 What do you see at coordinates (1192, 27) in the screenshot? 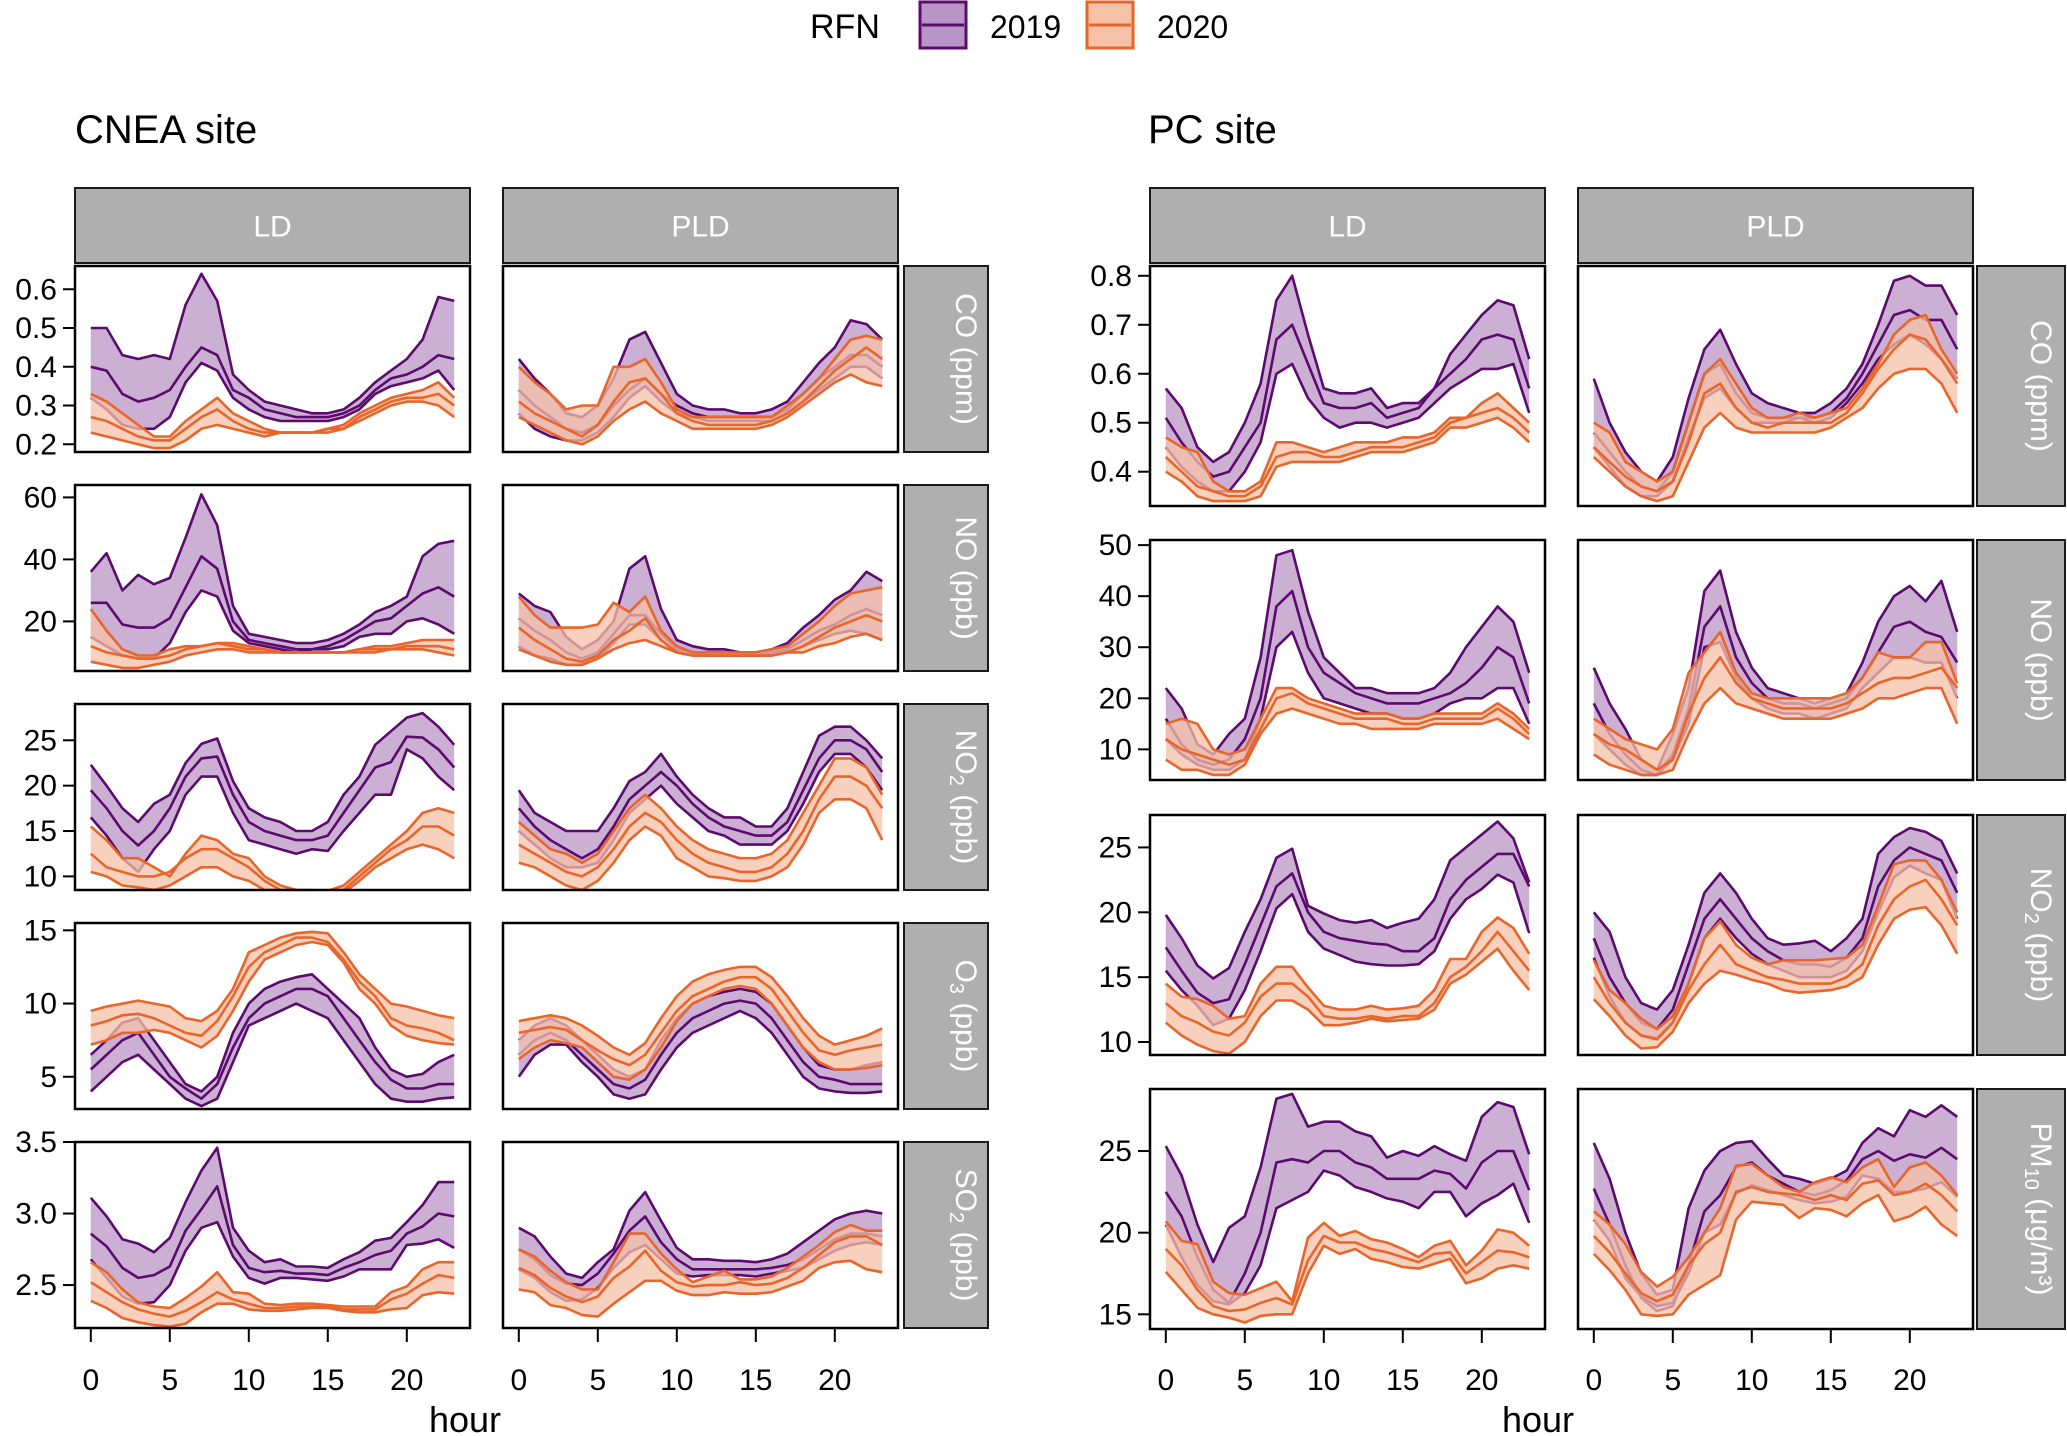
I see `legend-label-2020: 2020` at bounding box center [1192, 27].